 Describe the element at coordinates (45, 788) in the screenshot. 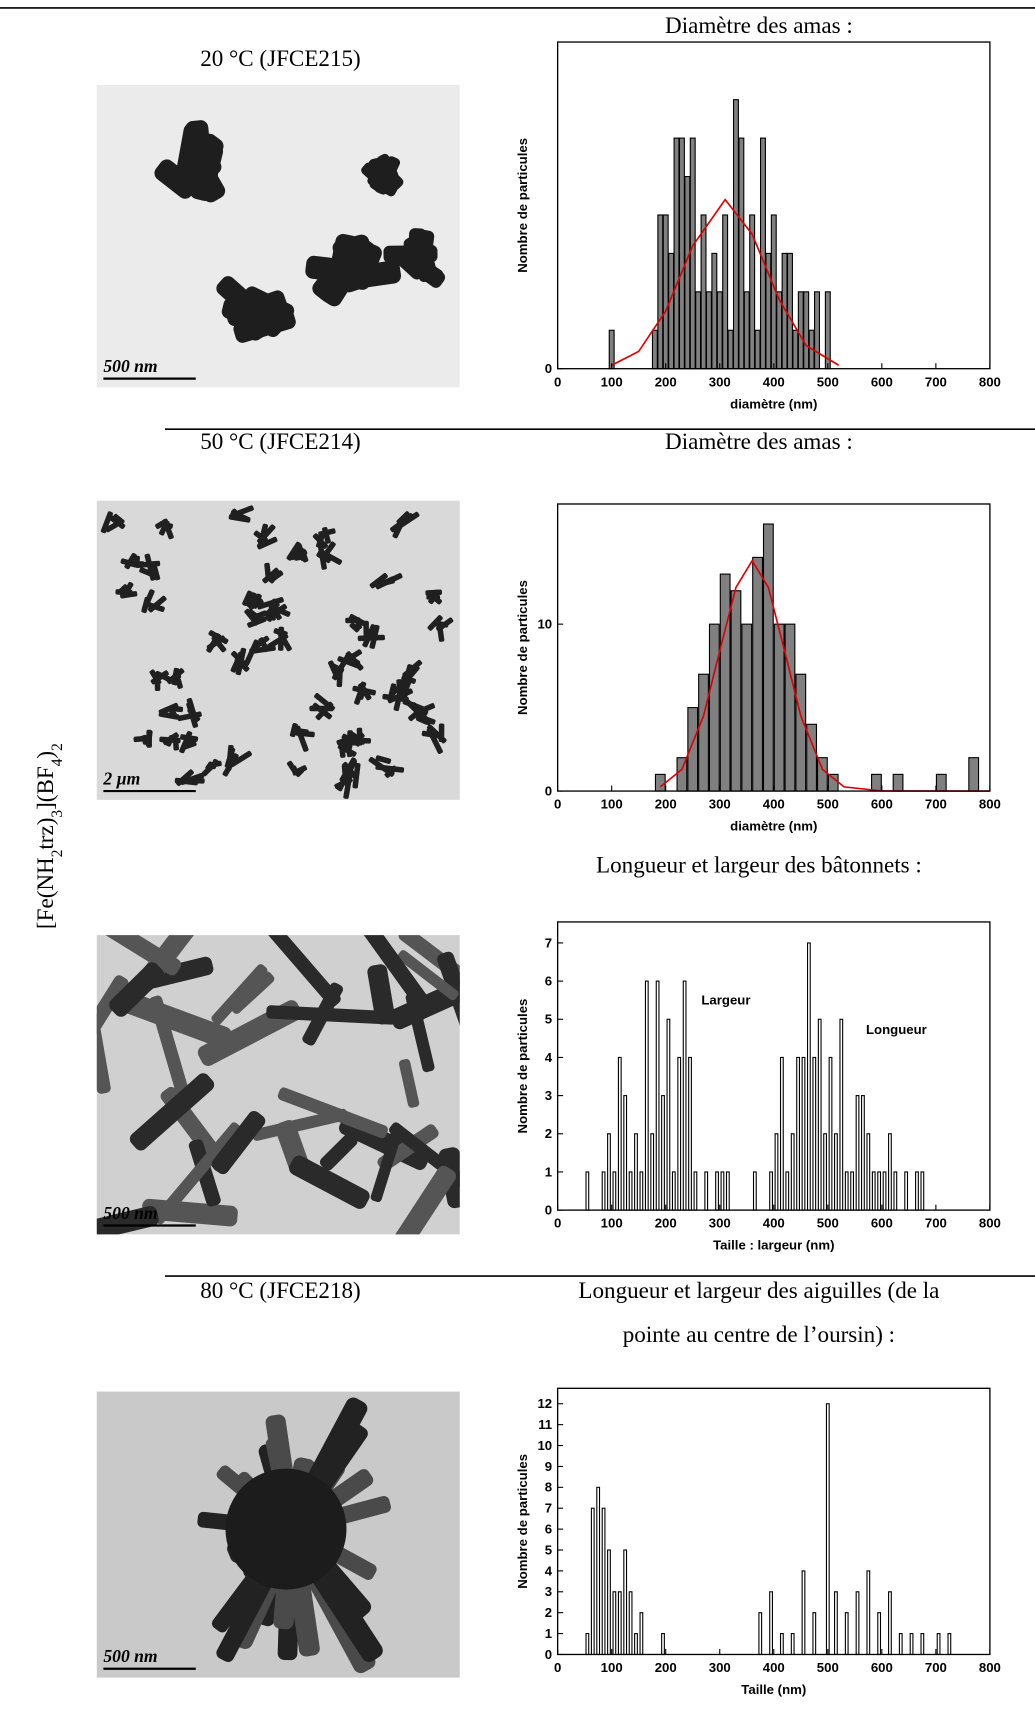

I see `formula-part: ](BF` at that location.